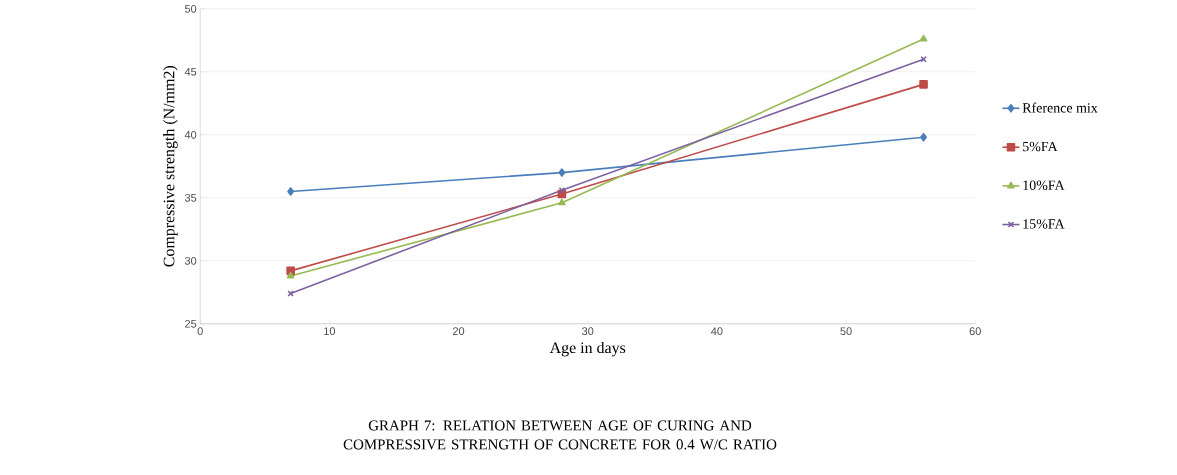 The image size is (1177, 475). I want to click on x-tick-label: 0, so click(200, 331).